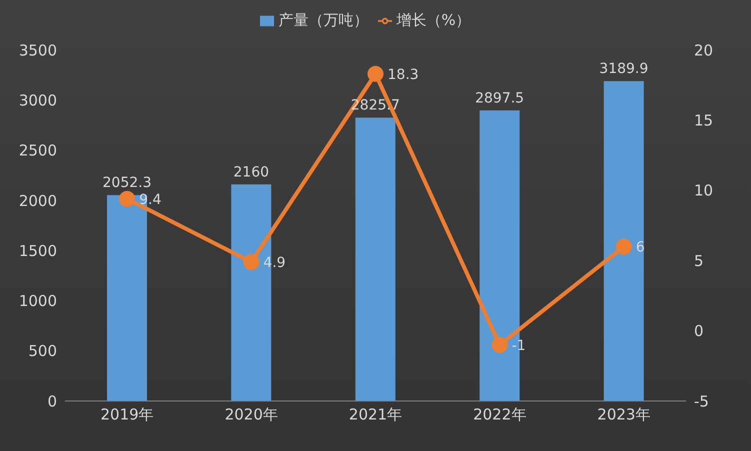 This screenshot has height=451, width=751. What do you see at coordinates (699, 331) in the screenshot?
I see `y2-tick-label: 0` at bounding box center [699, 331].